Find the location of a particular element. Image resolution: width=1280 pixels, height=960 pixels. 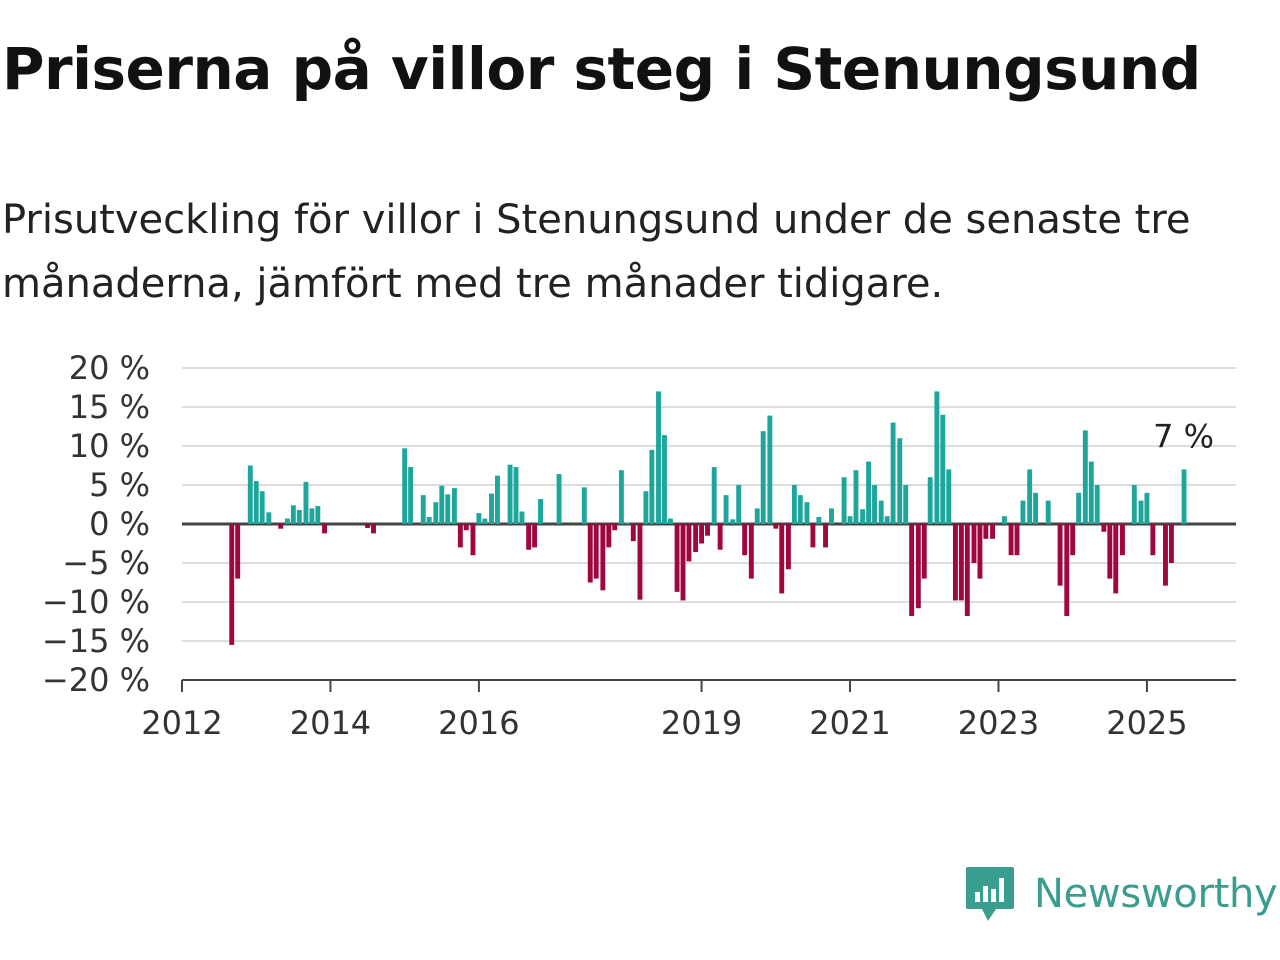

x-tick-label: 2014 is located at coordinates (330, 723).